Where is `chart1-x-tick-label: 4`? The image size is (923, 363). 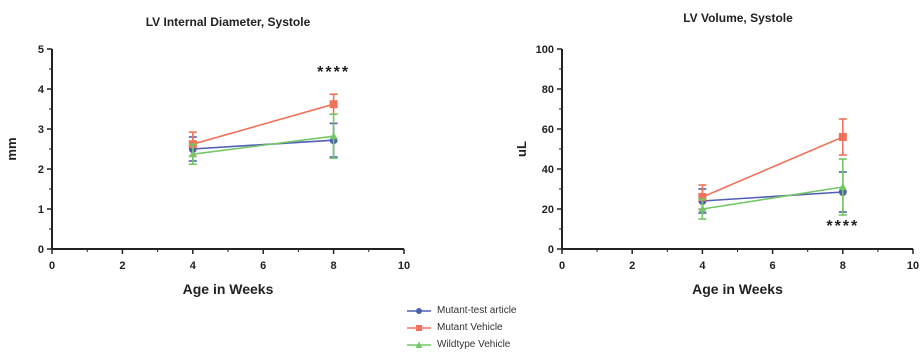 chart1-x-tick-label: 4 is located at coordinates (193, 266).